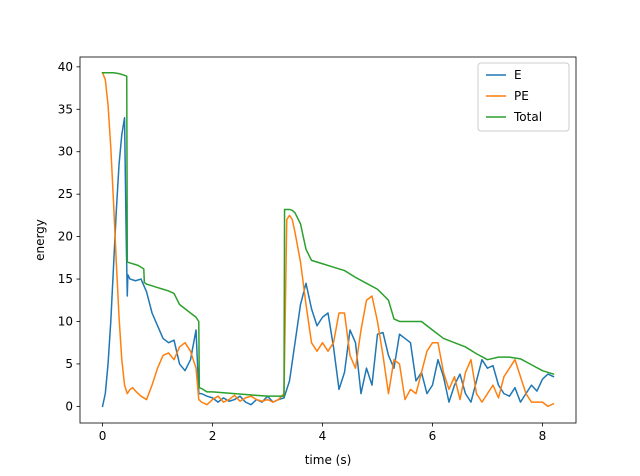  What do you see at coordinates (433, 436) in the screenshot?
I see `x-tick-label: 6` at bounding box center [433, 436].